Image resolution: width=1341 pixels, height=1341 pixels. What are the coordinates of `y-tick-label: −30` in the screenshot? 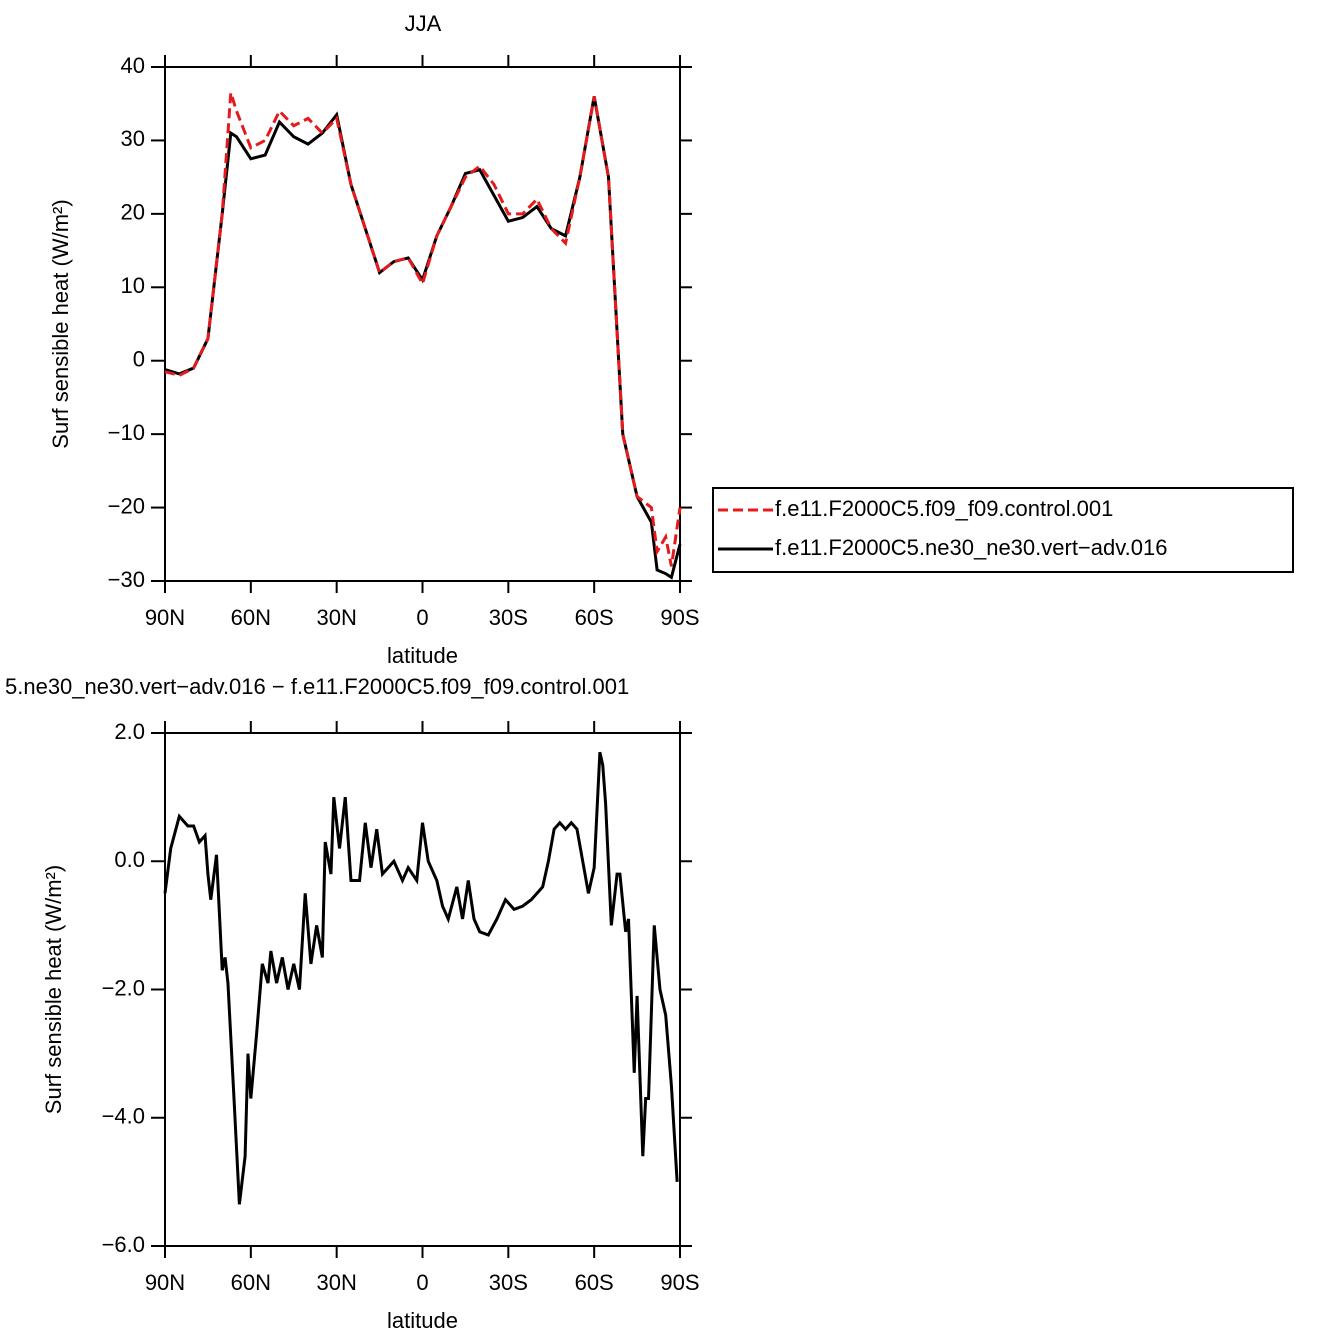 It's located at (126, 579).